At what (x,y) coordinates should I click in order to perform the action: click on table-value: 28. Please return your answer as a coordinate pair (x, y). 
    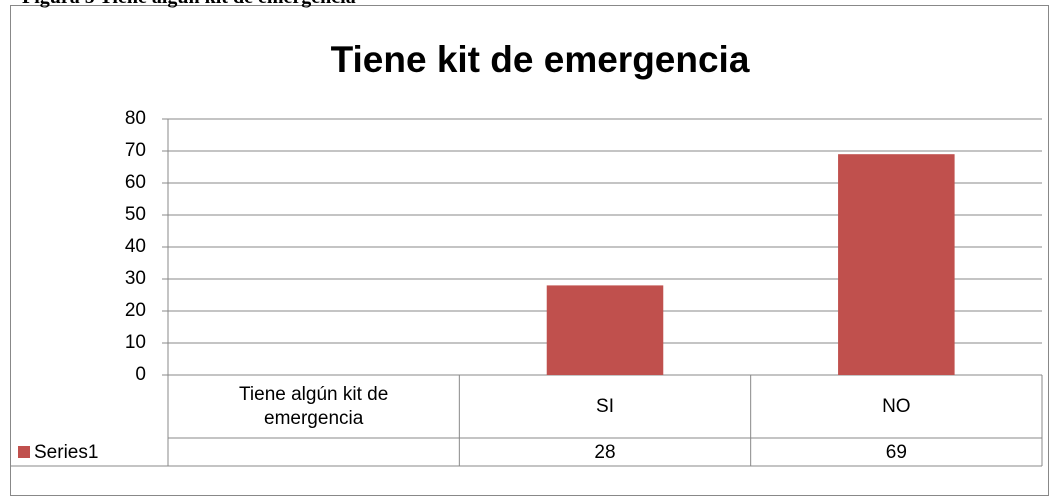
    Looking at the image, I should click on (604, 452).